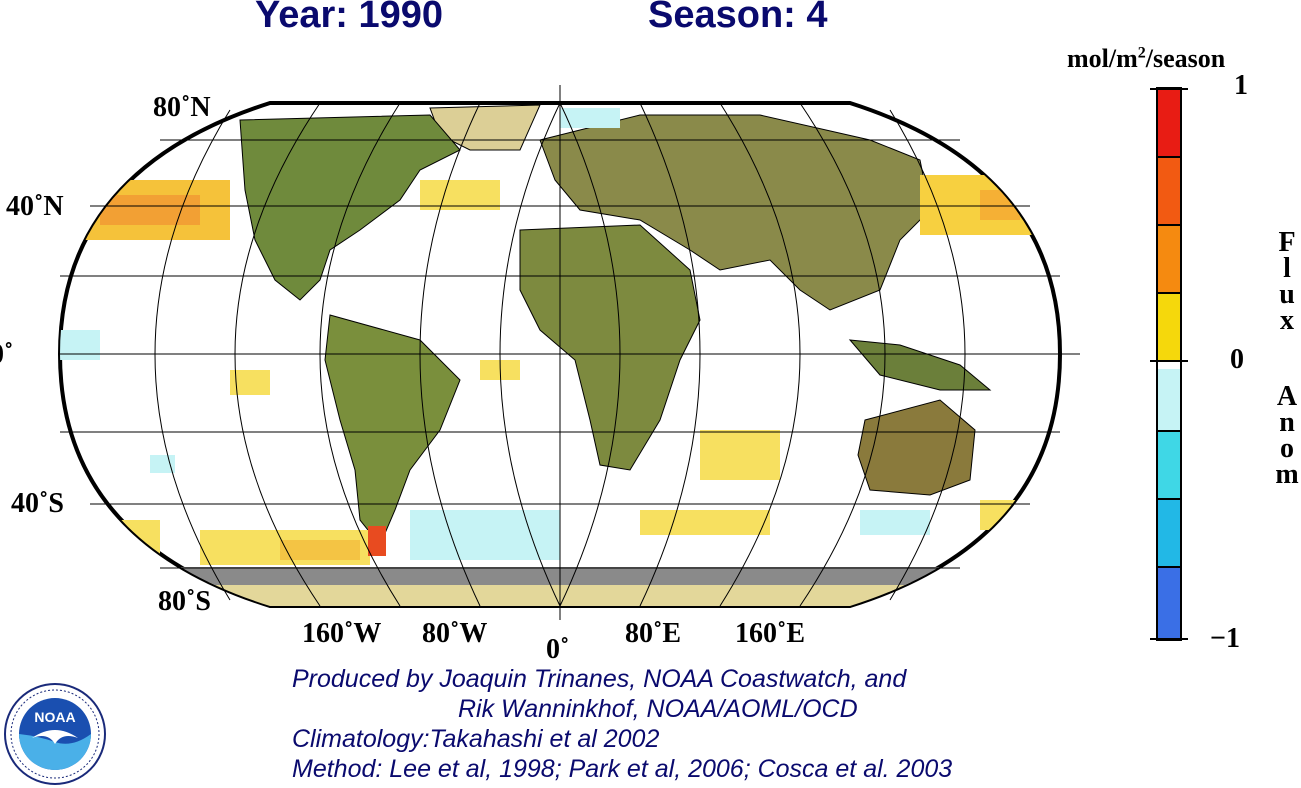  What do you see at coordinates (916, 447) in the screenshot?
I see `australia` at bounding box center [916, 447].